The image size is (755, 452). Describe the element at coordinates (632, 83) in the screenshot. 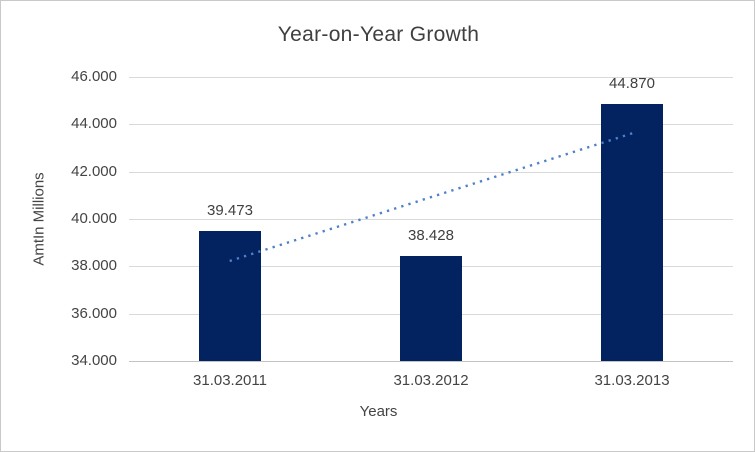

I see `bar-data-label: 44.870` at that location.